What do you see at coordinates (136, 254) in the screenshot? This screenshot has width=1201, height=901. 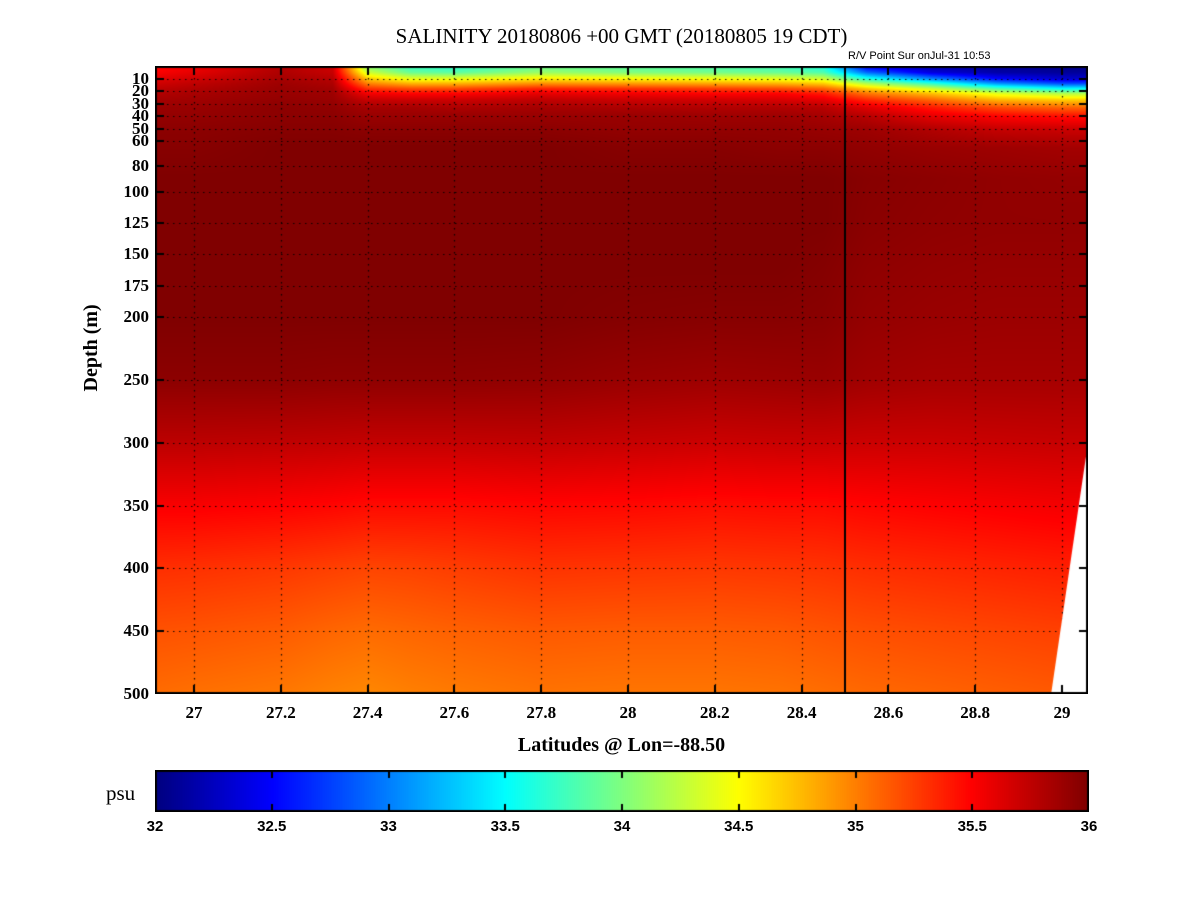 I see `y-tick-label: 150` at bounding box center [136, 254].